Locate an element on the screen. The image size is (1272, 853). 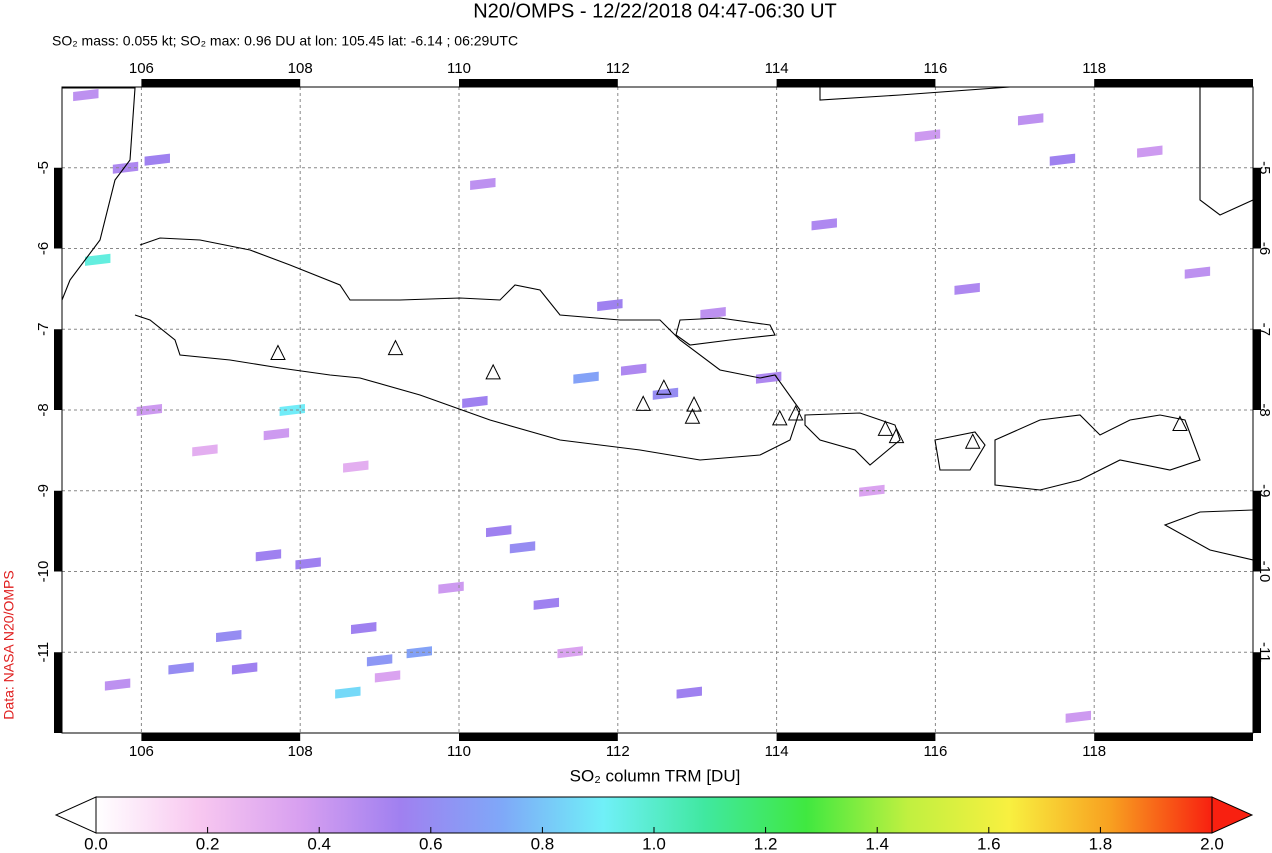
colorbar-tick-label: 0.8 is located at coordinates (543, 843).